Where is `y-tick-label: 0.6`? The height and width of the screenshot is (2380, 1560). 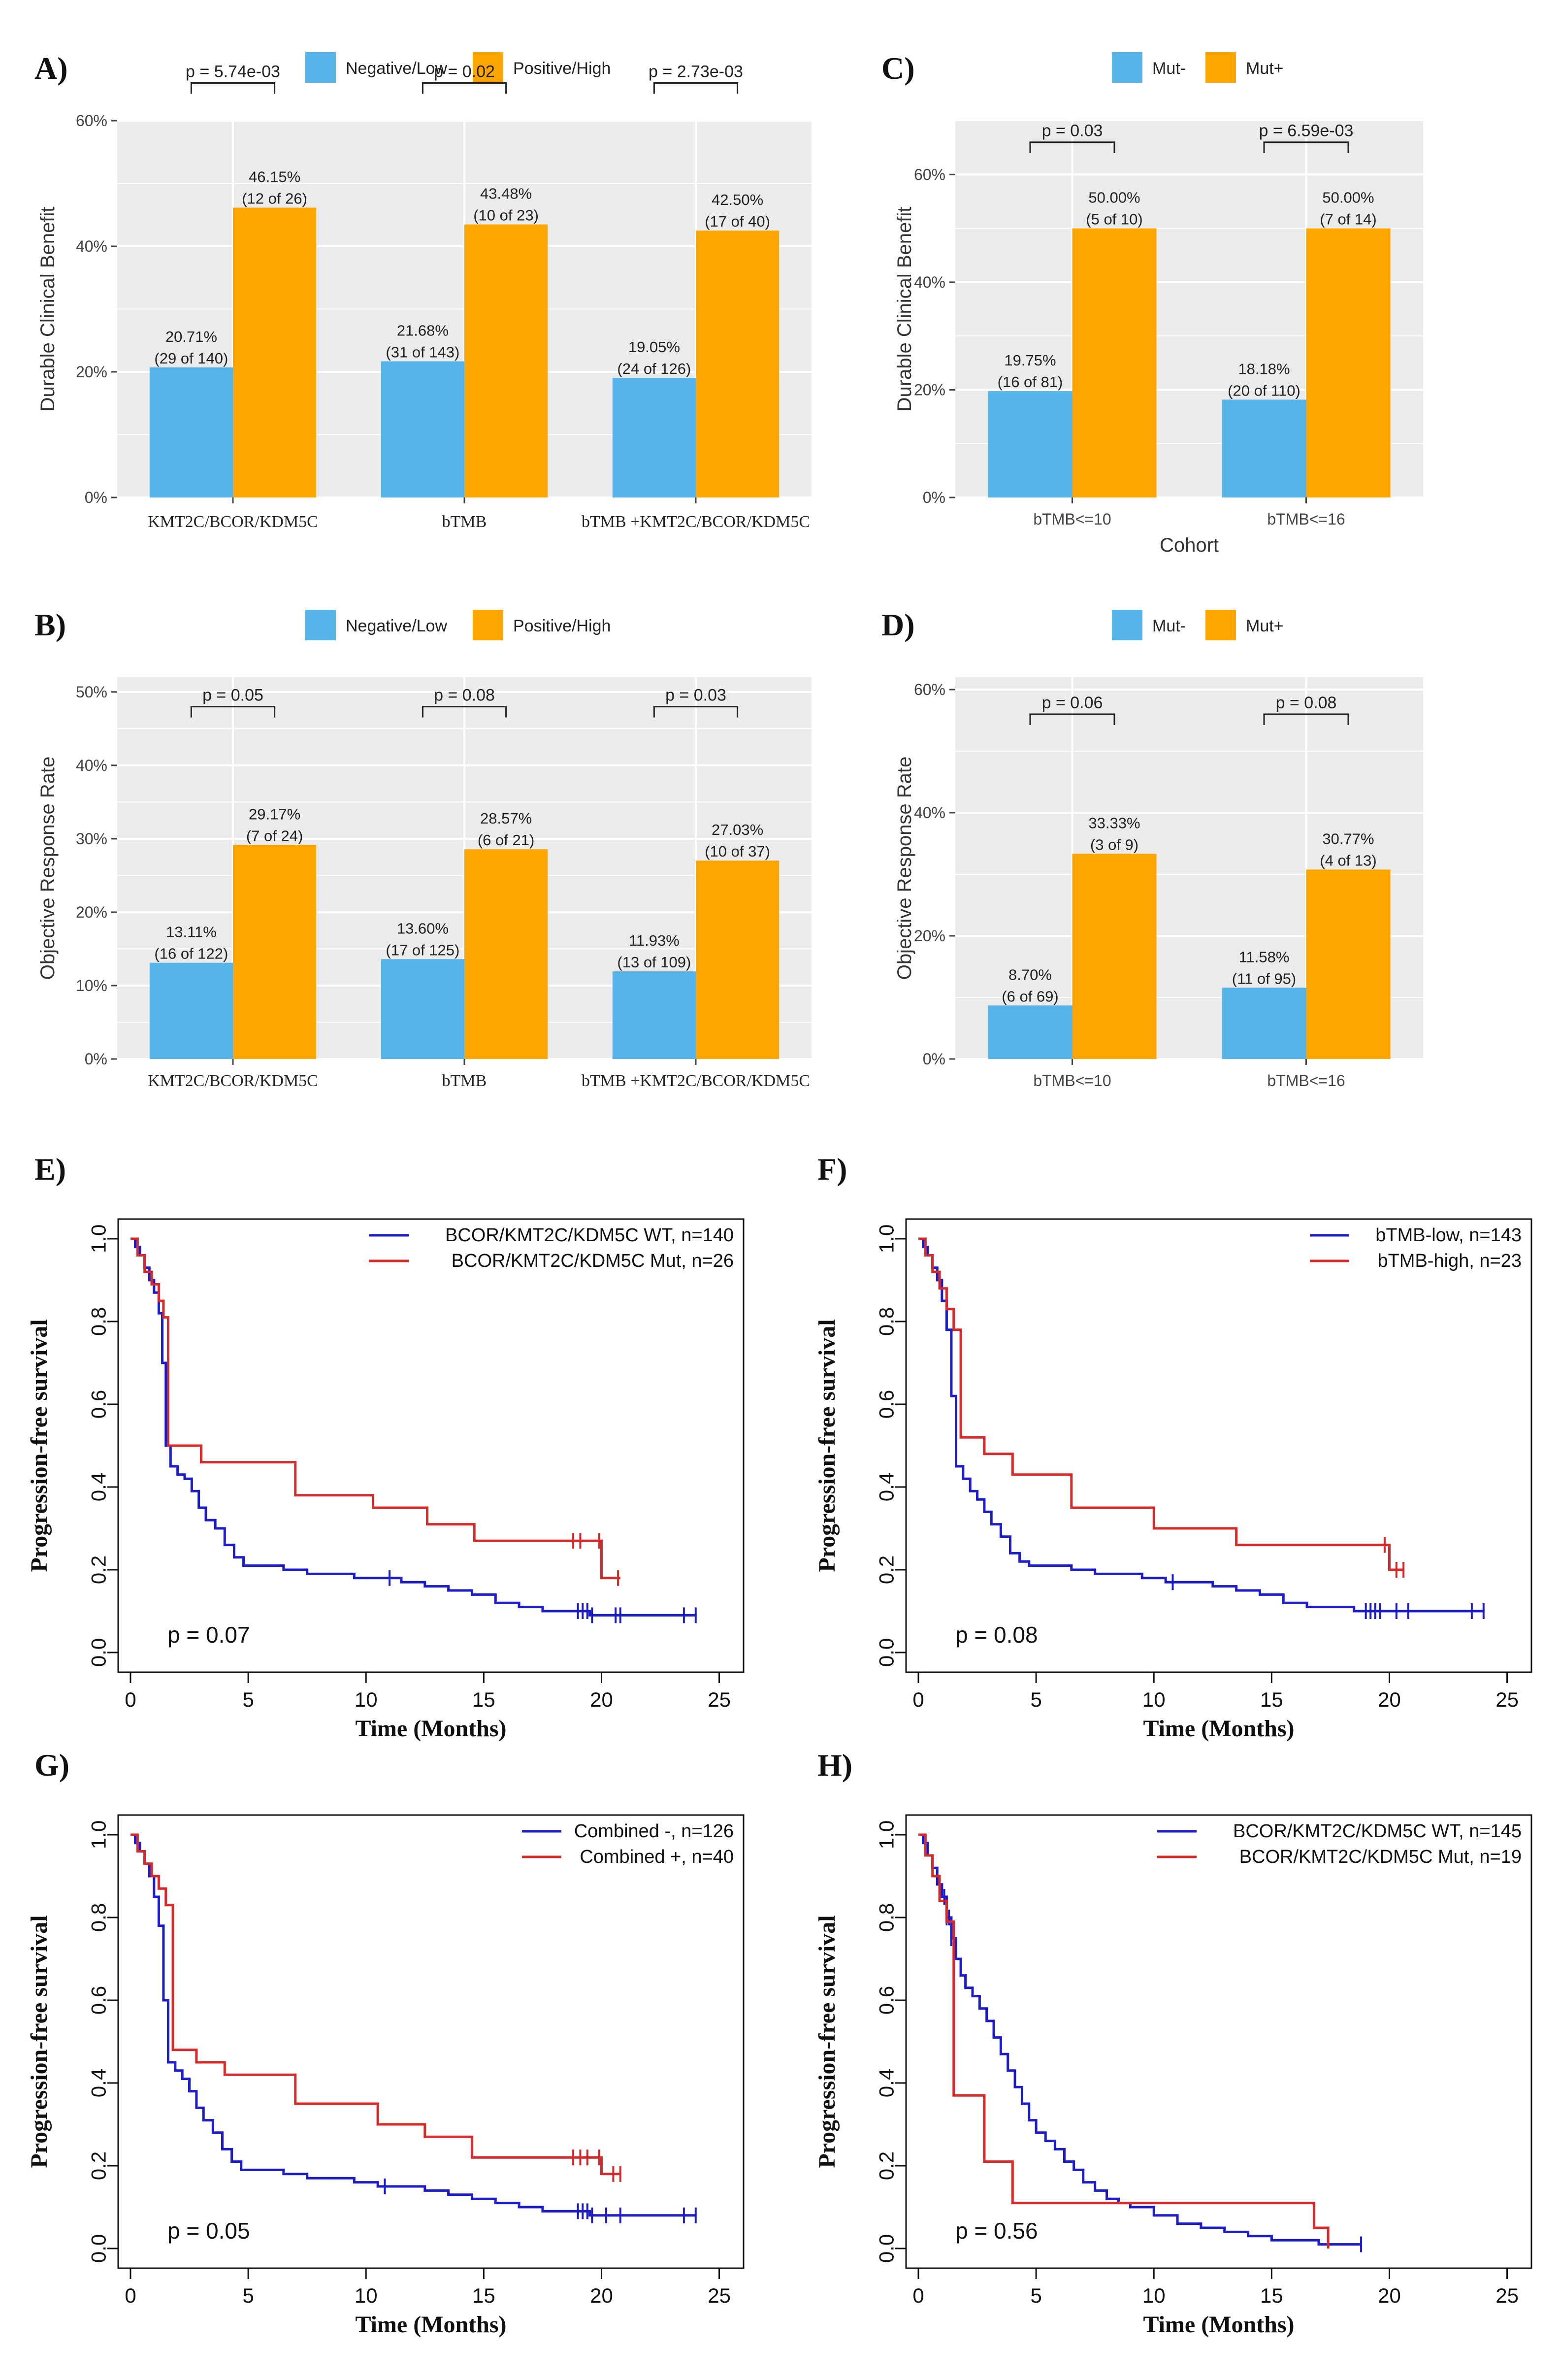 y-tick-label: 0.6 is located at coordinates (886, 1404).